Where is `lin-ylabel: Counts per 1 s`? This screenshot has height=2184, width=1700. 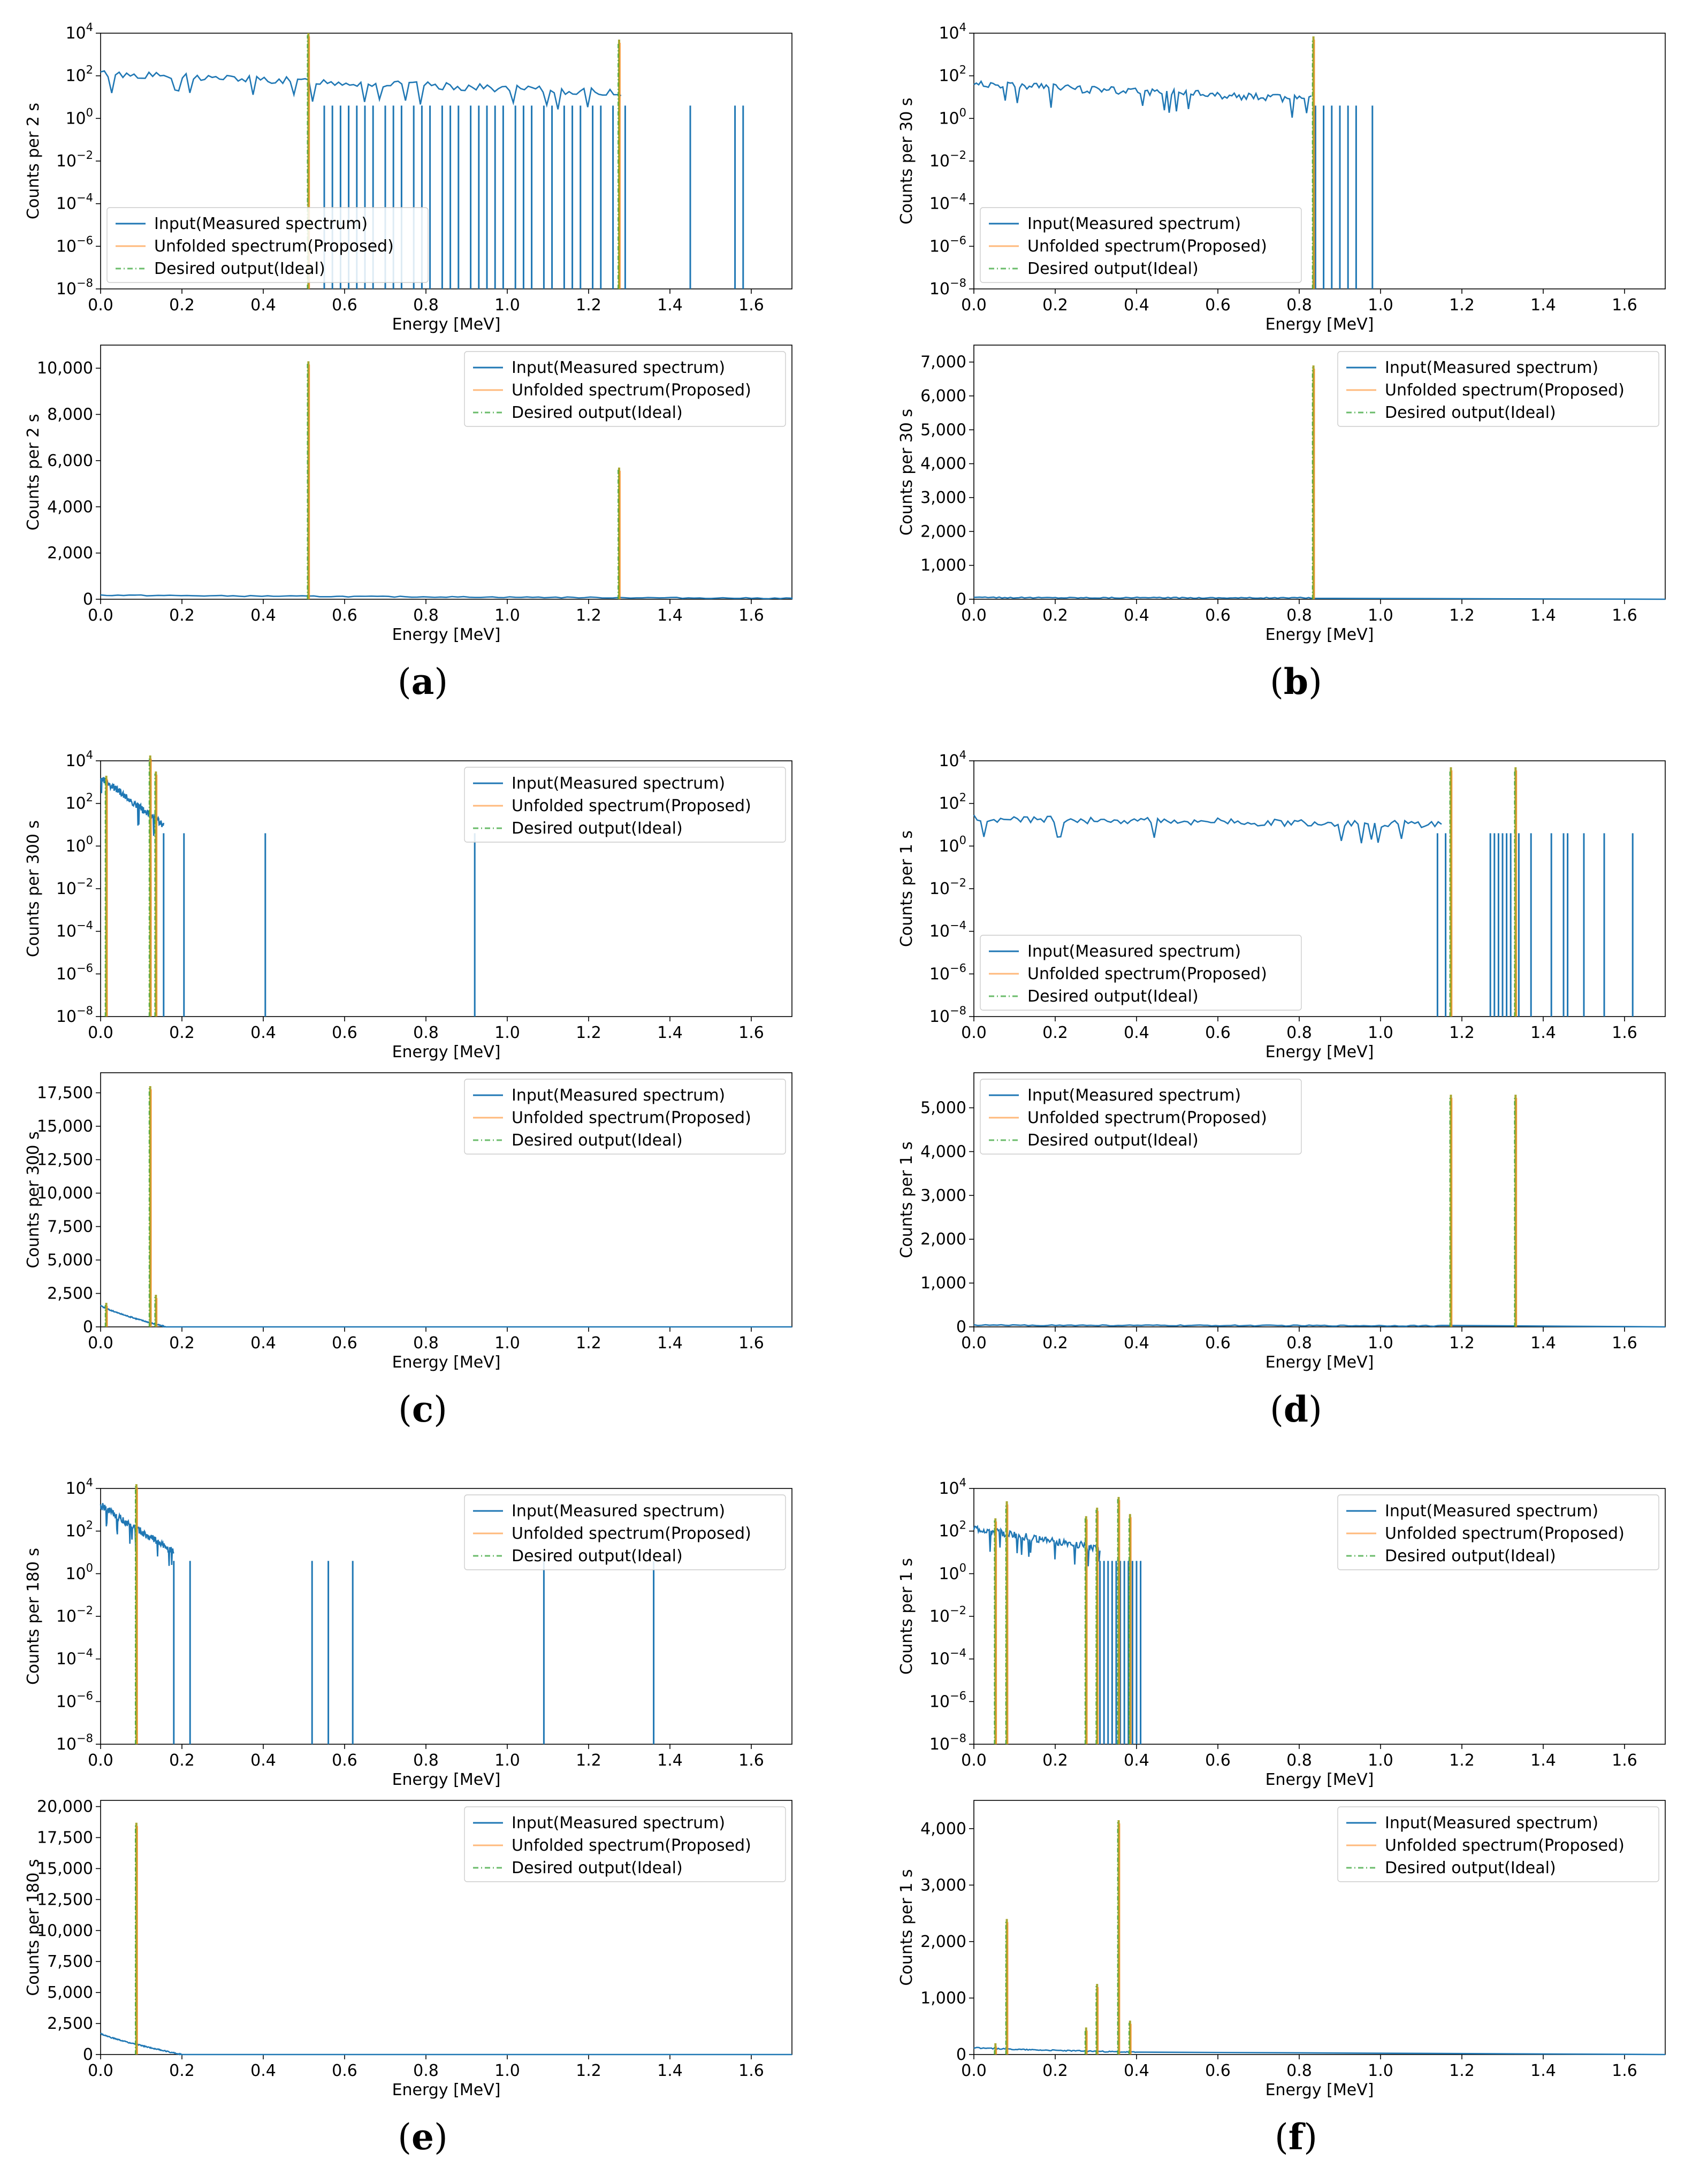
lin-ylabel: Counts per 1 s is located at coordinates (906, 1200).